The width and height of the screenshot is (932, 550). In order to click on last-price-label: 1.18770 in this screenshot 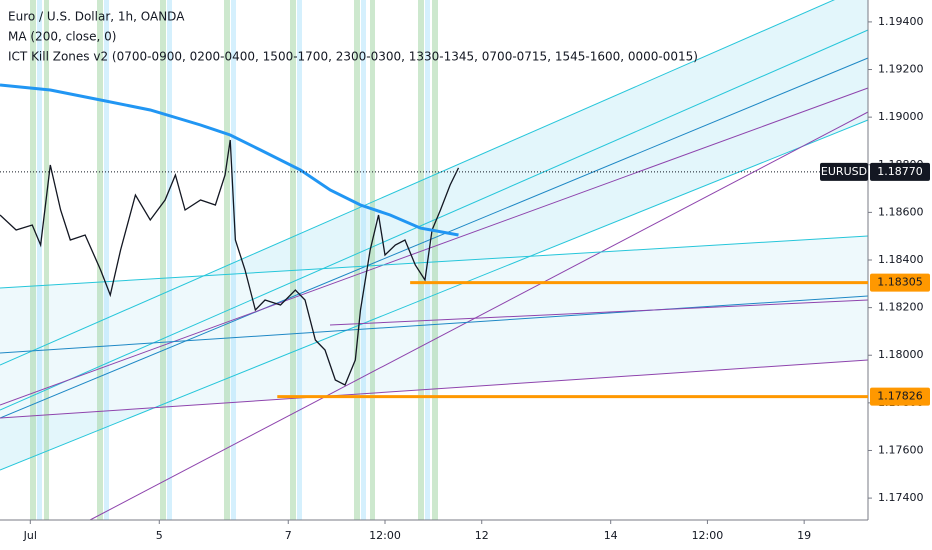, I will do `click(900, 171)`.